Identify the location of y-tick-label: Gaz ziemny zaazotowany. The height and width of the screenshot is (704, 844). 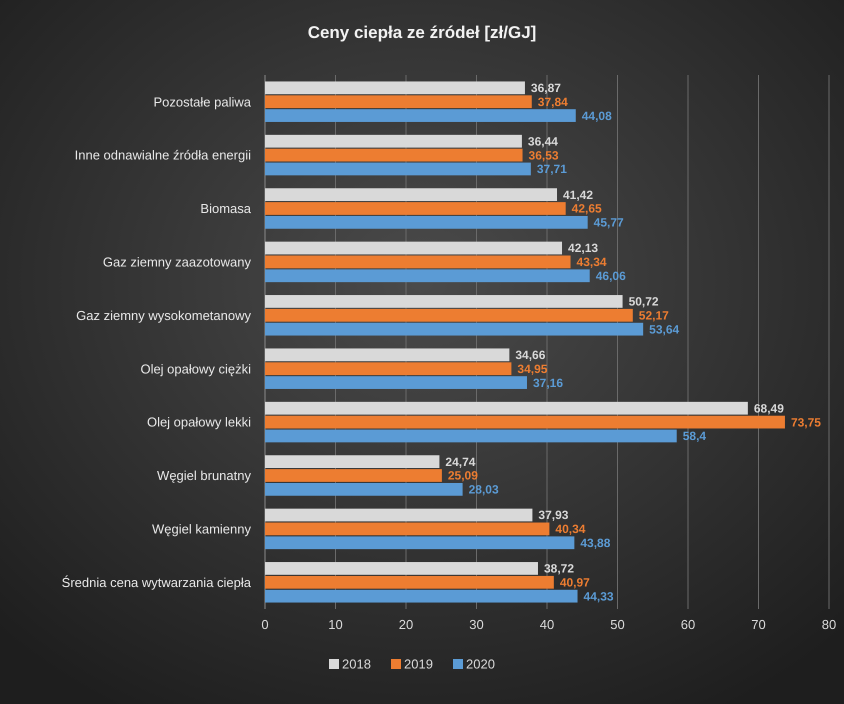
(177, 262).